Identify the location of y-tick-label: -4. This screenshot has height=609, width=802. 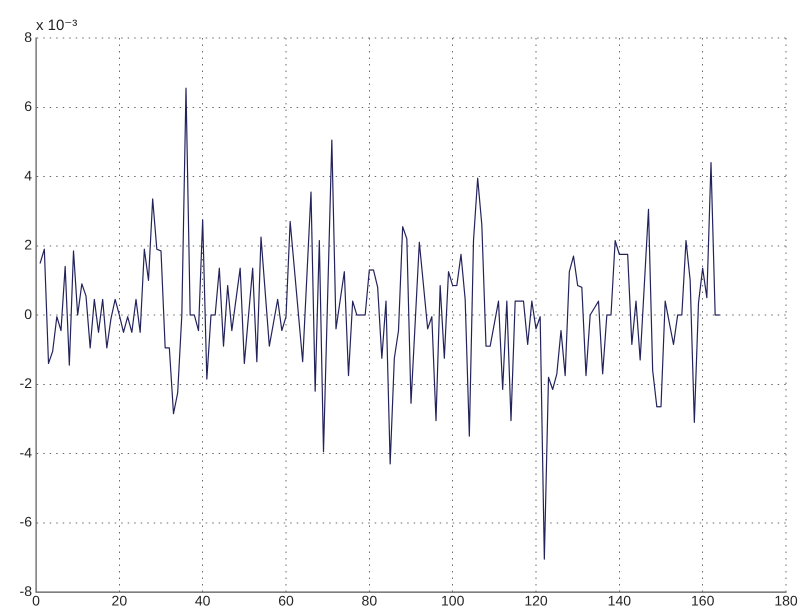
(26, 452).